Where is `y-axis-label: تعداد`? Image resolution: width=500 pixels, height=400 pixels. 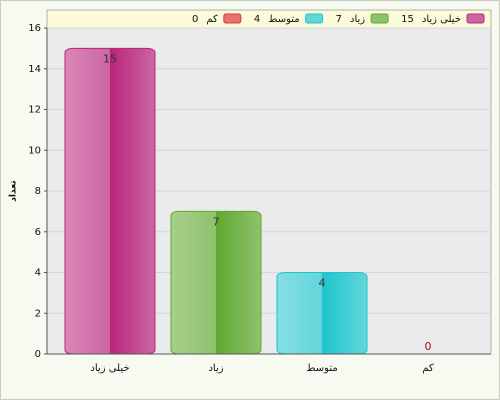
y-axis-label: تعداد is located at coordinates (14, 190).